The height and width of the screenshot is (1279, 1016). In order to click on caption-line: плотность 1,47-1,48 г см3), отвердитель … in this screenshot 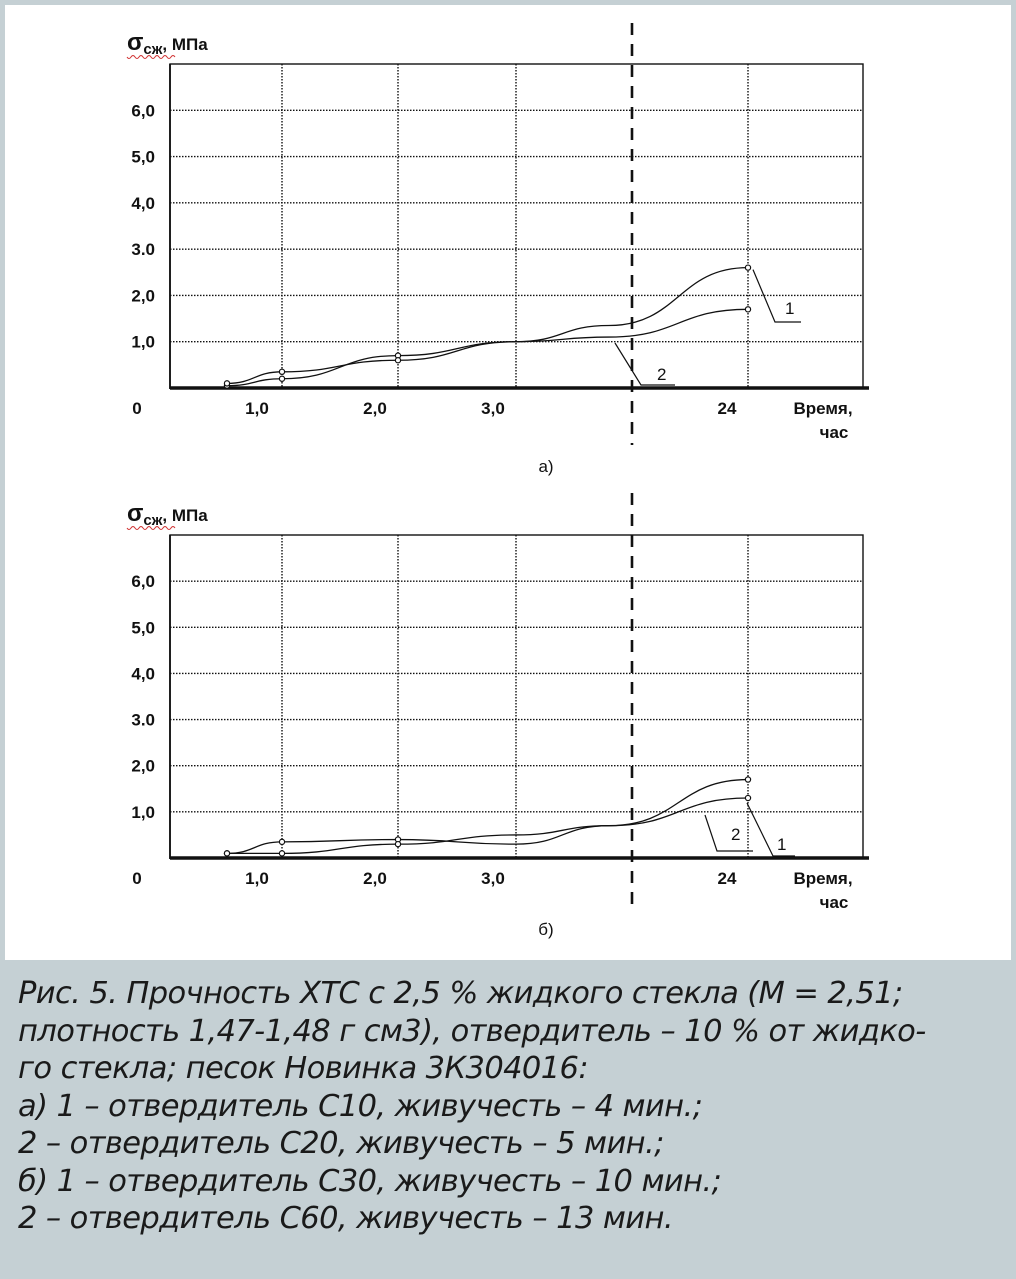, I will do `click(472, 1031)`.